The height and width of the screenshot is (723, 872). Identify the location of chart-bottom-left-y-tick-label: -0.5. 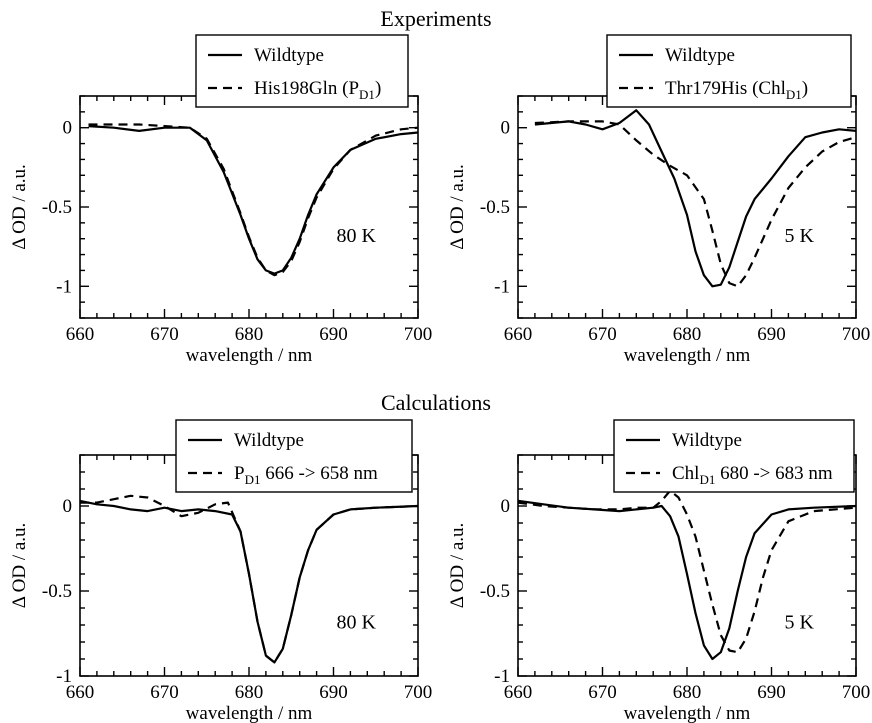
(57, 591).